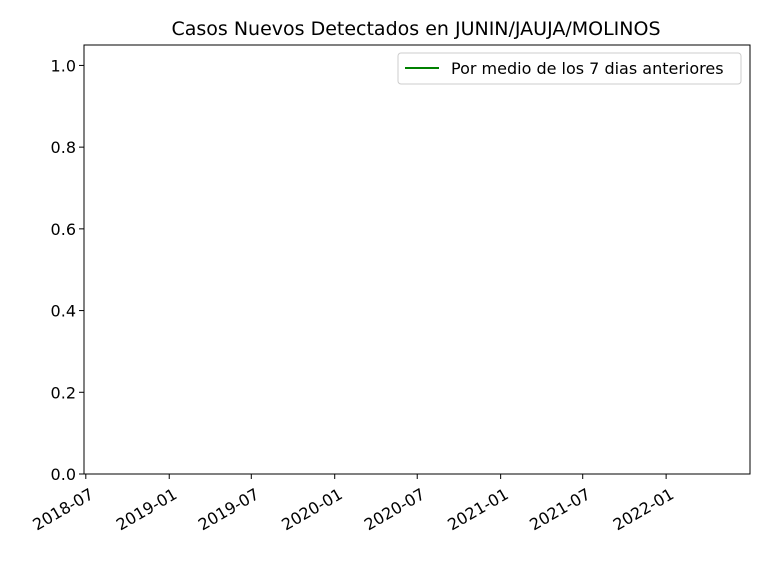 The width and height of the screenshot is (768, 576). What do you see at coordinates (559, 509) in the screenshot?
I see `x-tick-label: 2021-07` at bounding box center [559, 509].